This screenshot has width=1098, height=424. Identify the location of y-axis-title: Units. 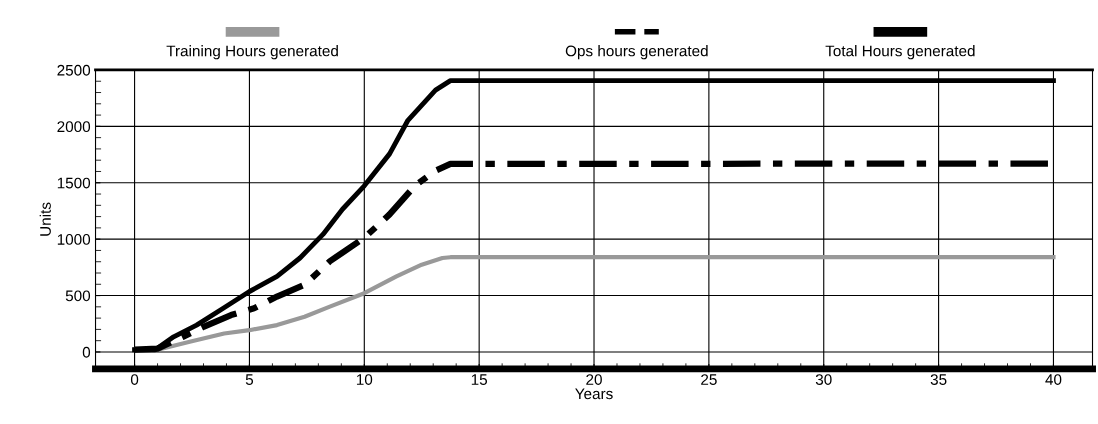
(45, 219).